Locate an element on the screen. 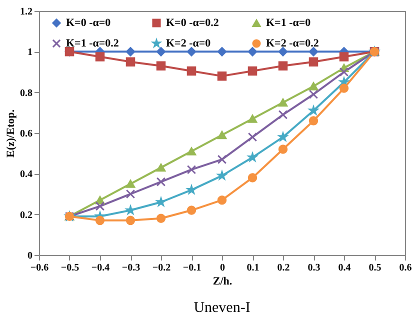  legend-label: K=0 -α=0.2 is located at coordinates (193, 22).